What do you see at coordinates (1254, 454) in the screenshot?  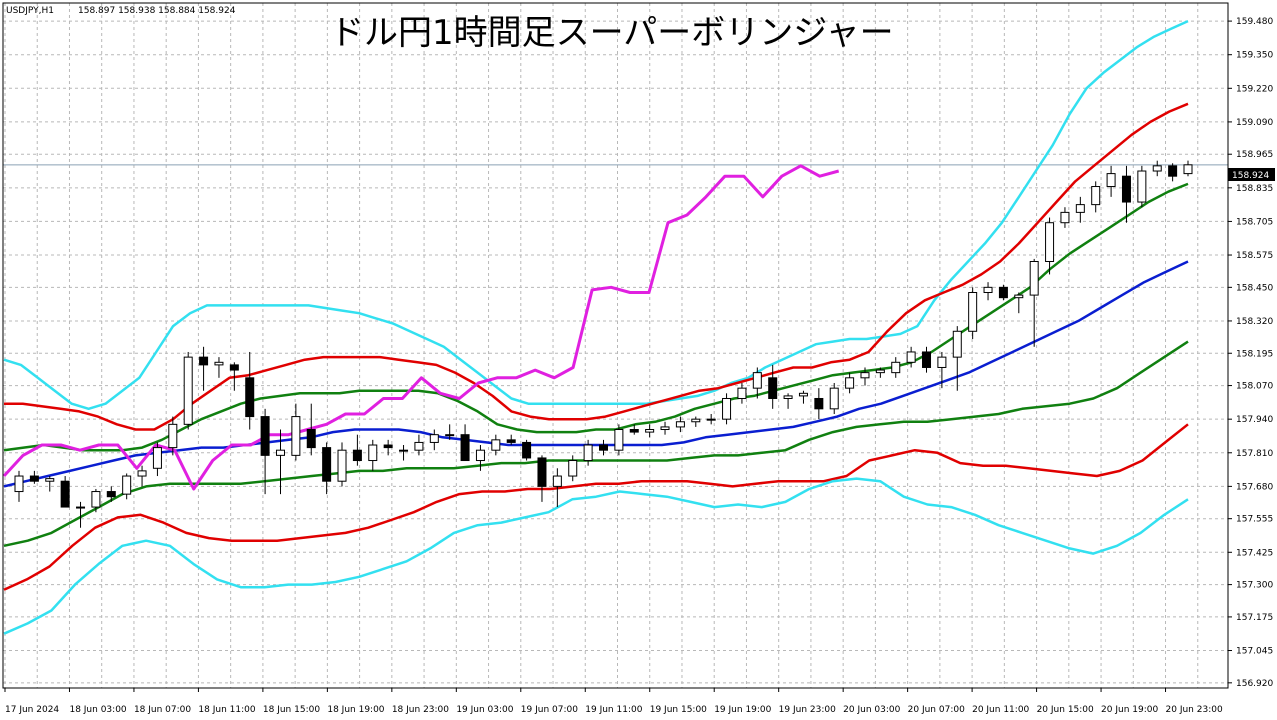 I see `y-tick-label: 157.810` at bounding box center [1254, 454].